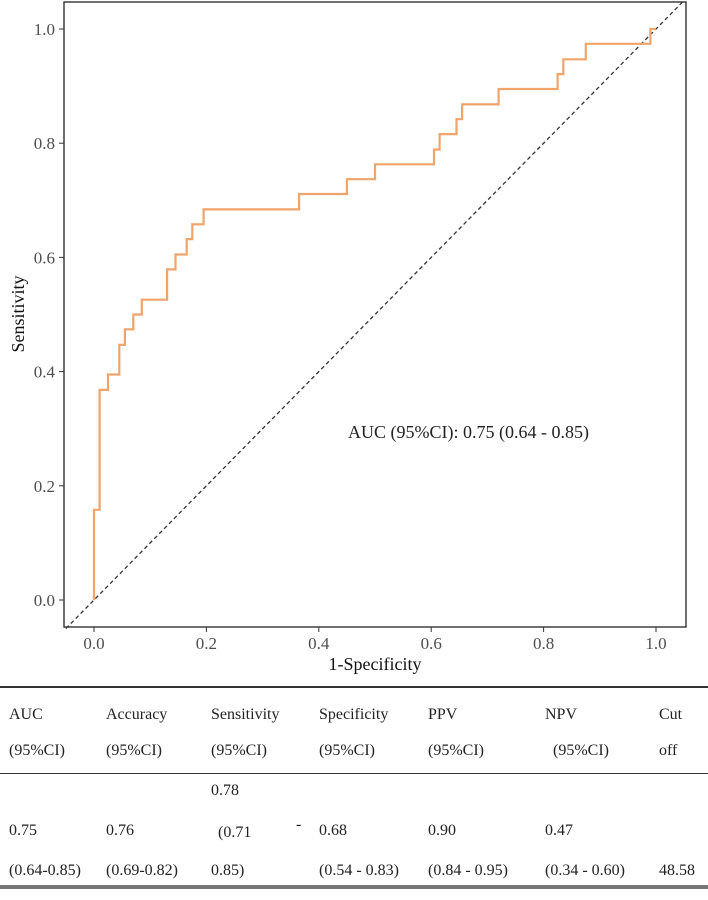  What do you see at coordinates (44, 143) in the screenshot?
I see `y-tick-label: 0.8` at bounding box center [44, 143].